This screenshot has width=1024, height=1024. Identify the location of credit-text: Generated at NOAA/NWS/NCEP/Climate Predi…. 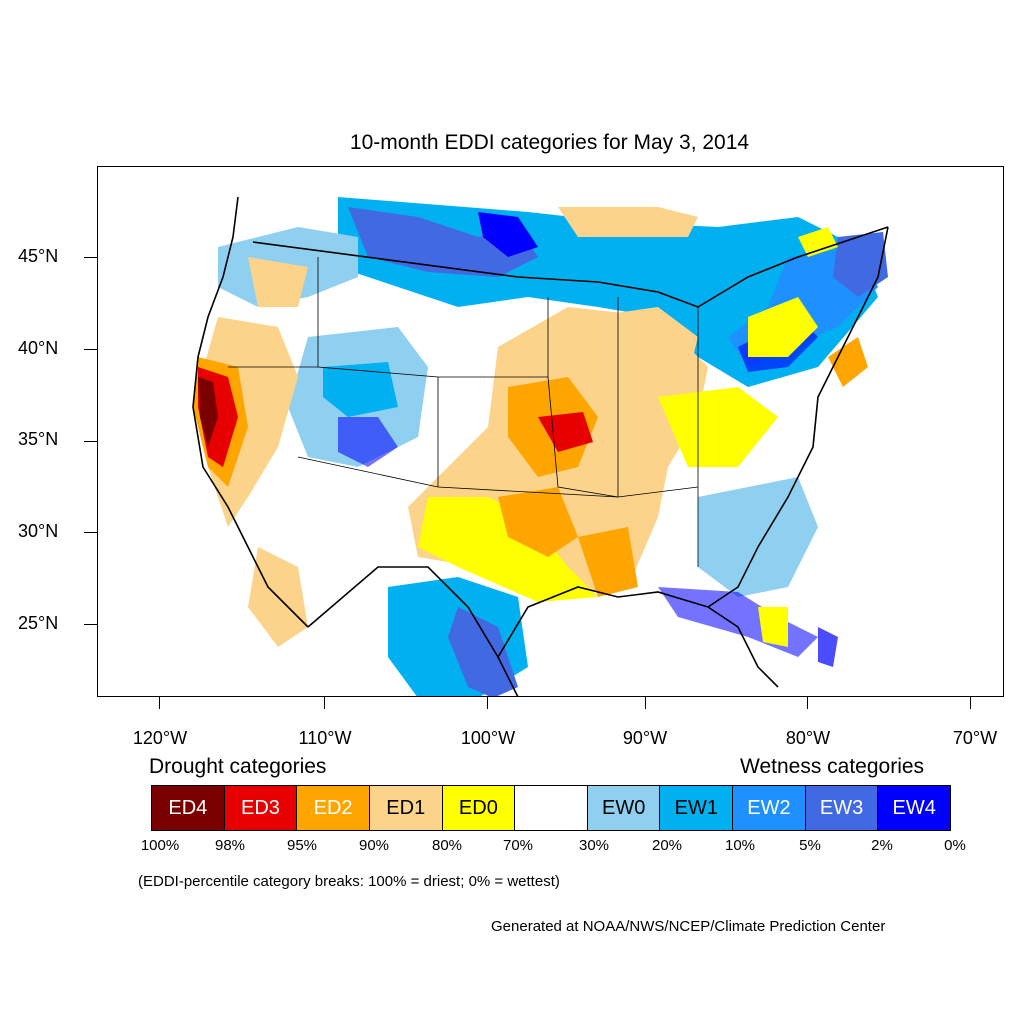
(688, 926).